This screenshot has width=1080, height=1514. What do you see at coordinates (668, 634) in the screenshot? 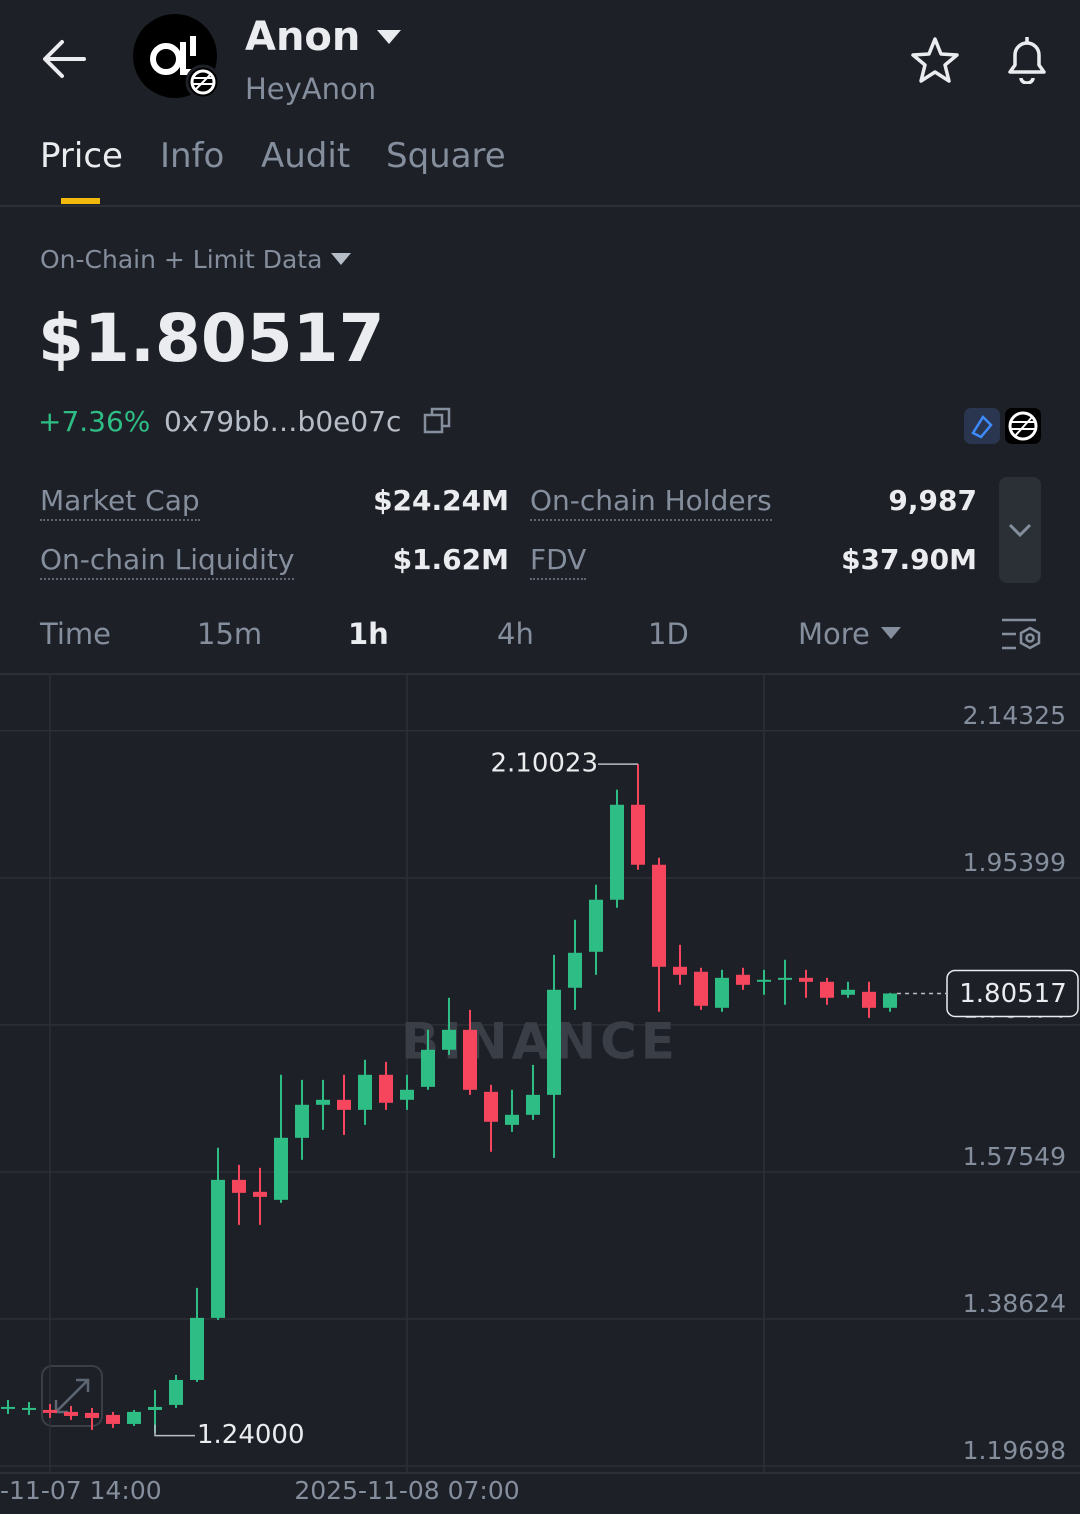
I see `interval-option: 1D` at bounding box center [668, 634].